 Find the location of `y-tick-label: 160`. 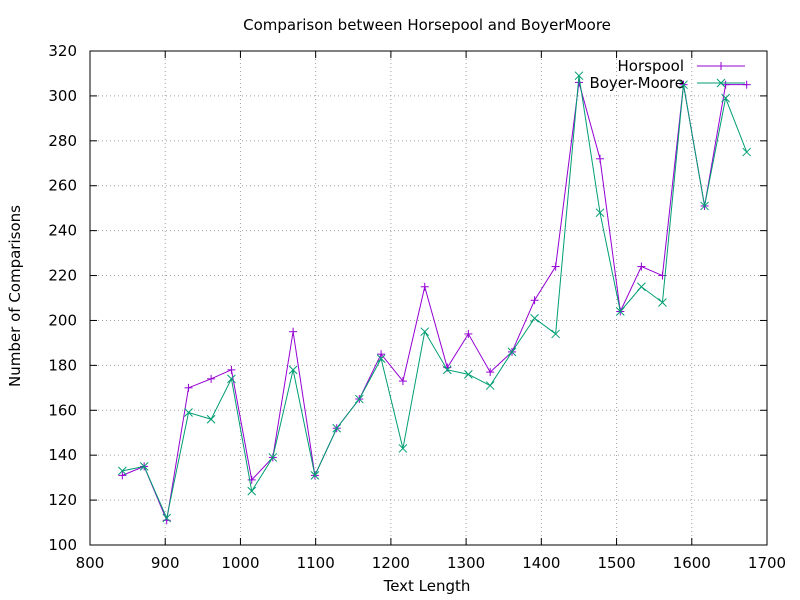

y-tick-label: 160 is located at coordinates (62, 410).